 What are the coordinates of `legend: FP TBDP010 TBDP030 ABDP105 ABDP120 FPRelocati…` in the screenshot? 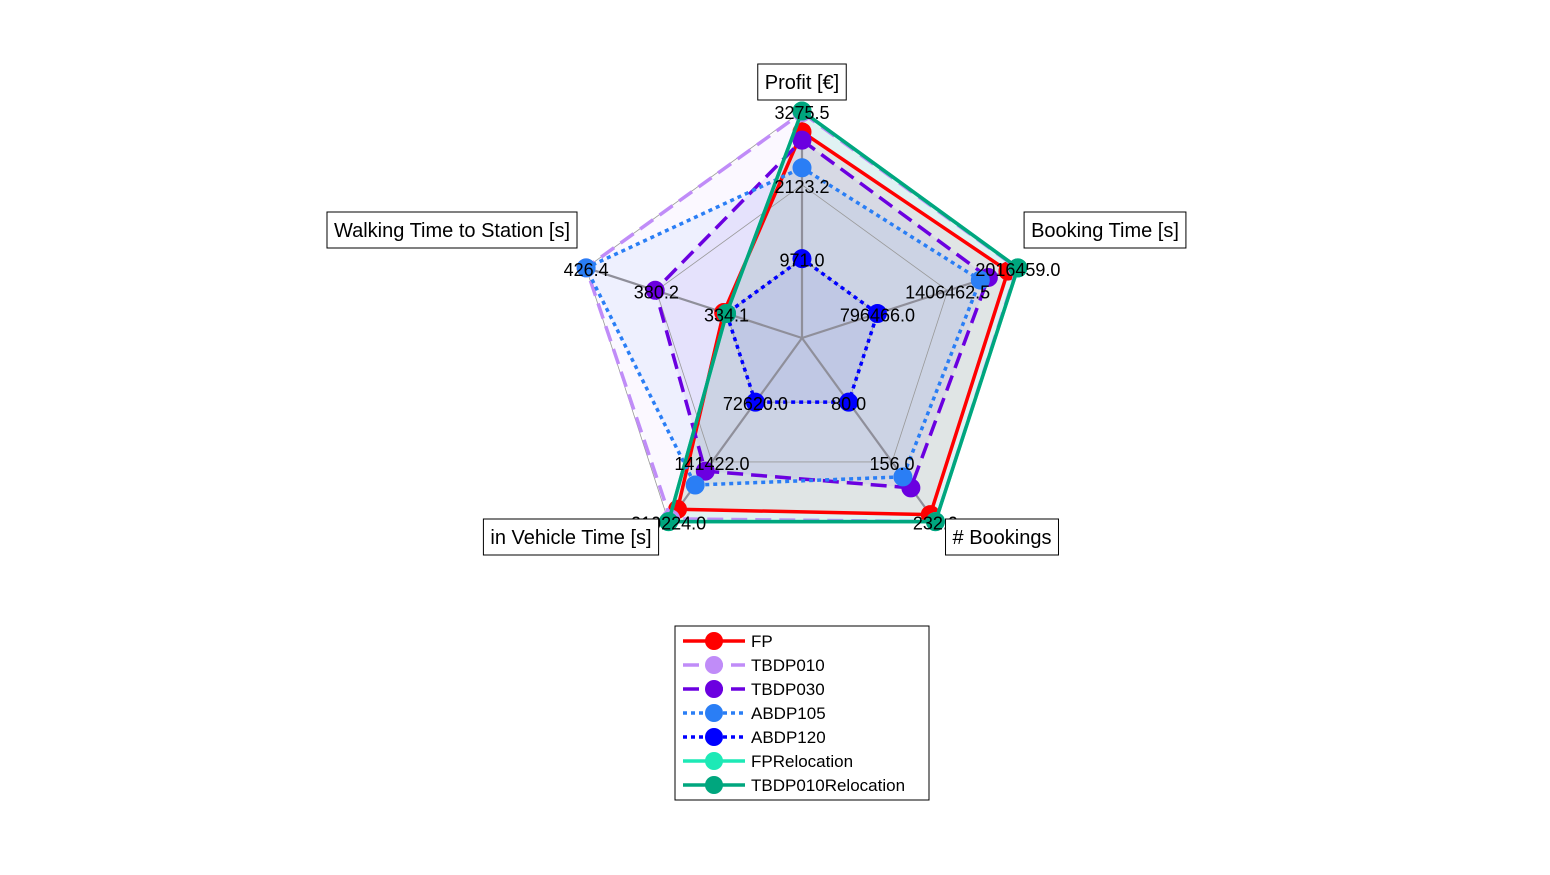 It's located at (802, 713).